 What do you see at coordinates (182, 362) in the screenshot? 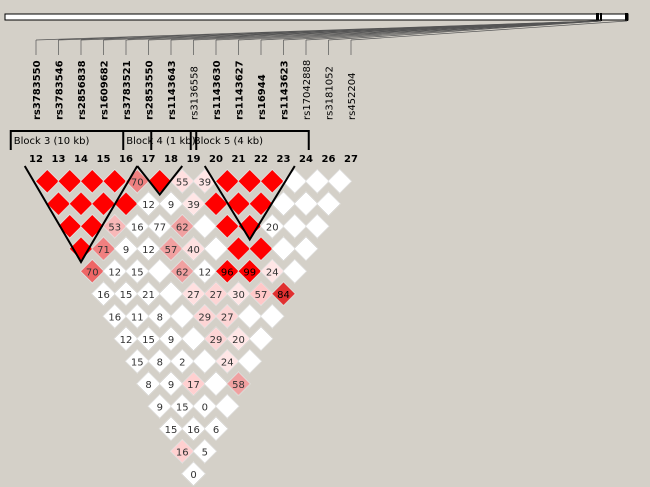
I see `ld-cell-value: 2` at bounding box center [182, 362].